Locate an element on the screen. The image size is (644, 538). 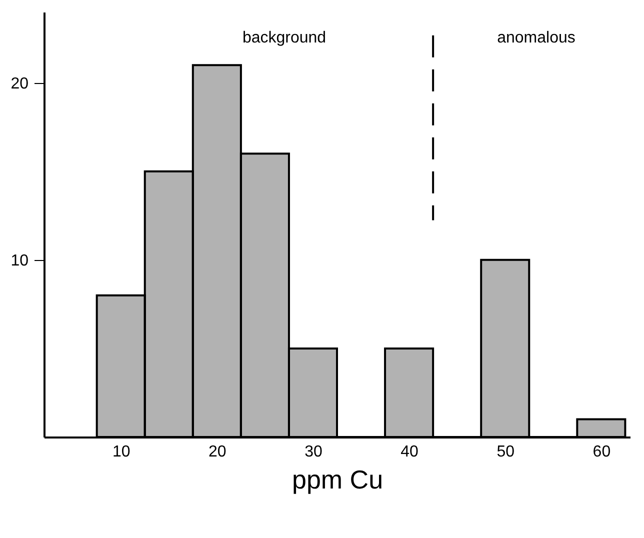
x-tick-label: 60 is located at coordinates (601, 452).